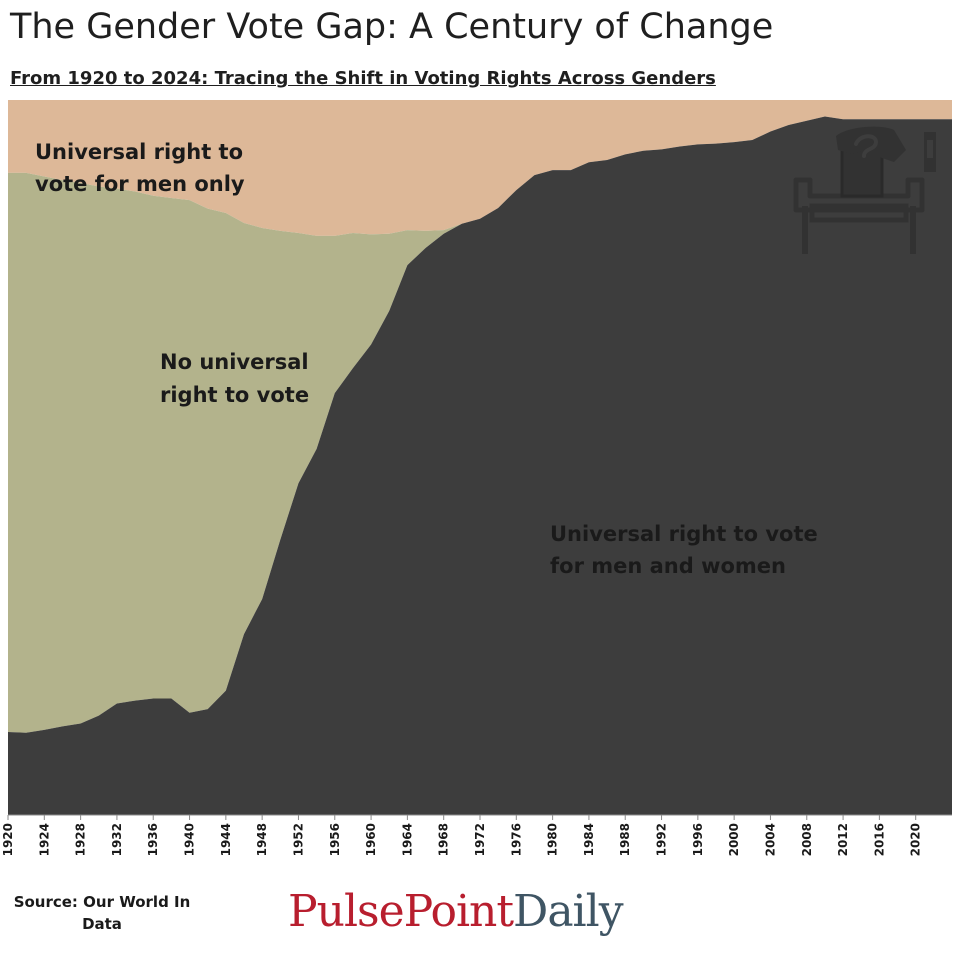 The image size is (960, 960). Describe the element at coordinates (879, 839) in the screenshot. I see `x-tick-label: 2016` at that location.